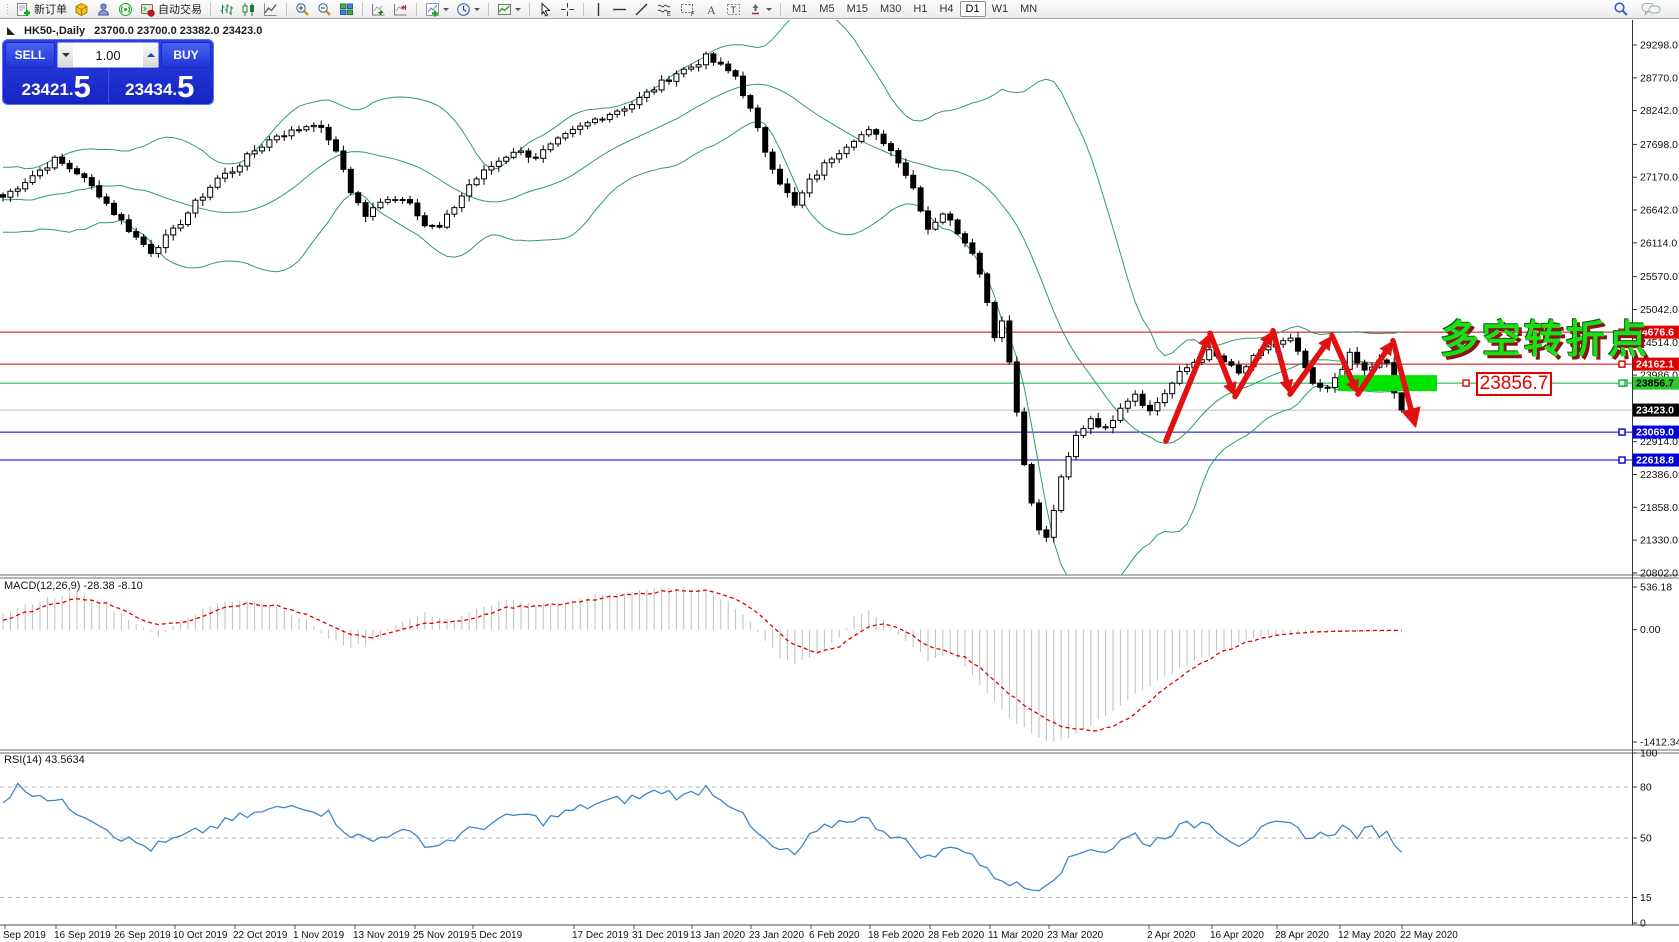 The image size is (1679, 942). What do you see at coordinates (82, 935) in the screenshot?
I see `date-label: 16 Sep 2019` at bounding box center [82, 935].